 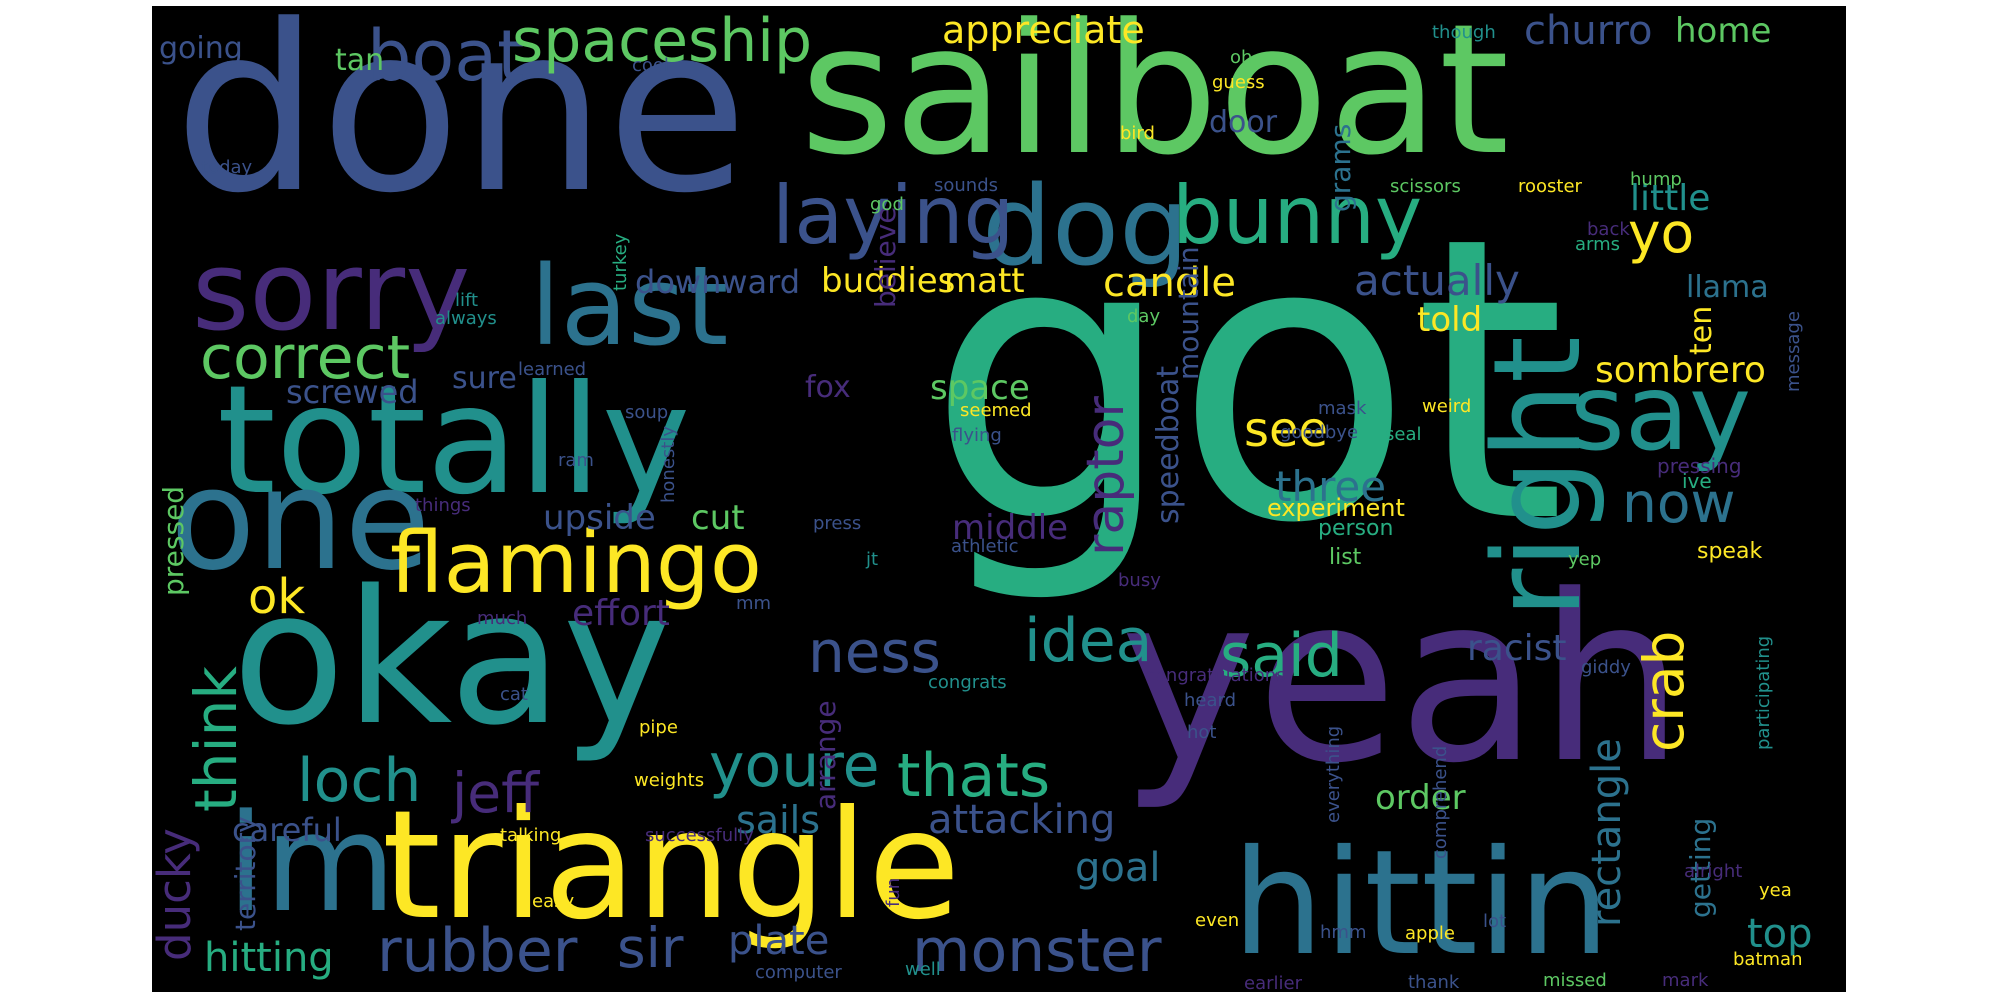 I want to click on word-lift: lift, so click(x=467, y=300).